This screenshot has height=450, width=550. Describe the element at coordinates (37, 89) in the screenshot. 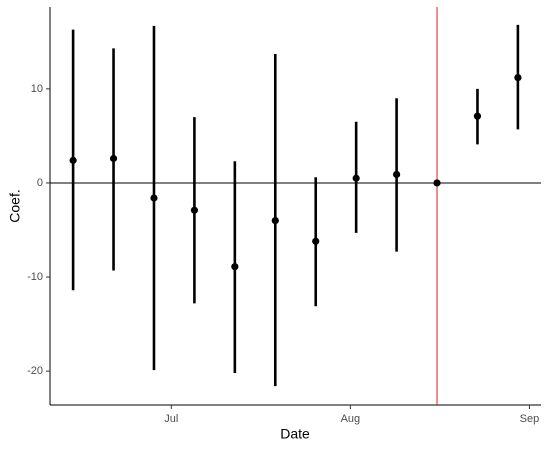

I see `y-tick-label: 10` at that location.